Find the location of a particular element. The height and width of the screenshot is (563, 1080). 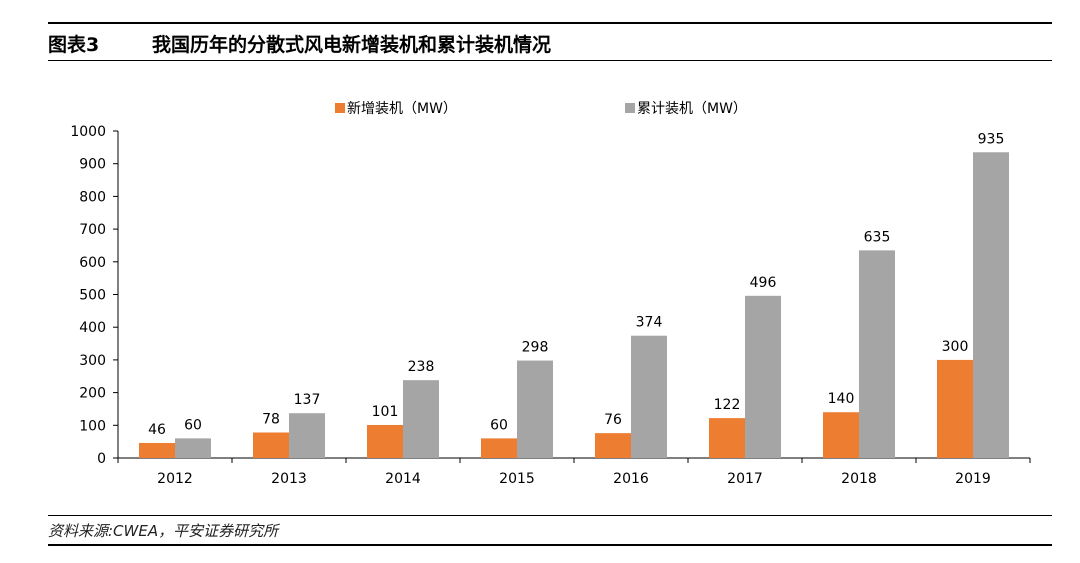

data-label-cumulative-installed: 298 is located at coordinates (535, 348).